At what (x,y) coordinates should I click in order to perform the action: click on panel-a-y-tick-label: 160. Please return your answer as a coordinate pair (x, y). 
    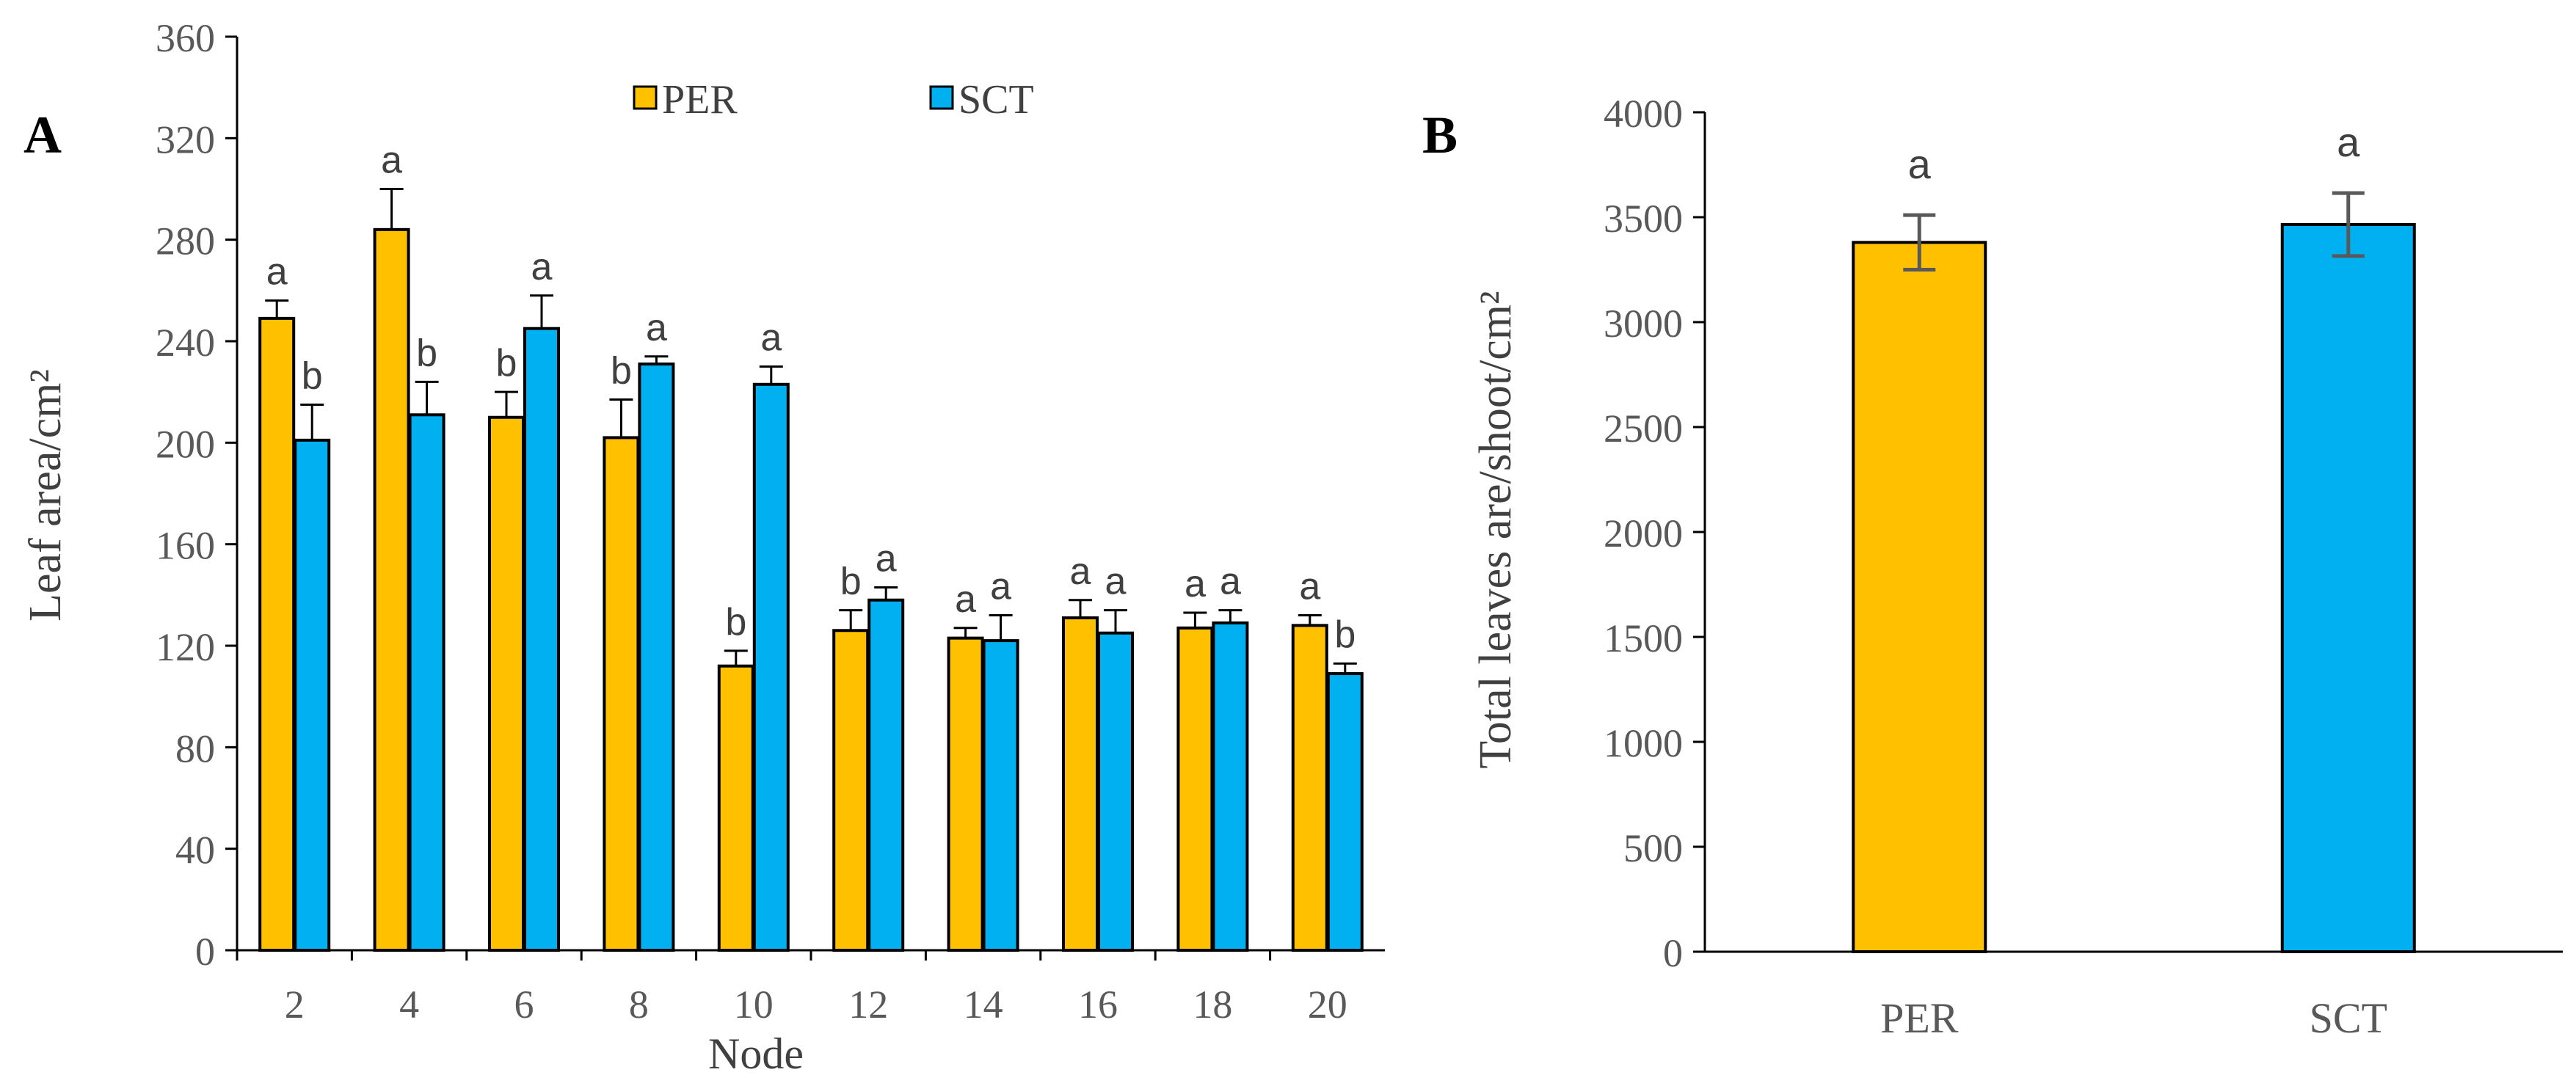
    Looking at the image, I should click on (185, 546).